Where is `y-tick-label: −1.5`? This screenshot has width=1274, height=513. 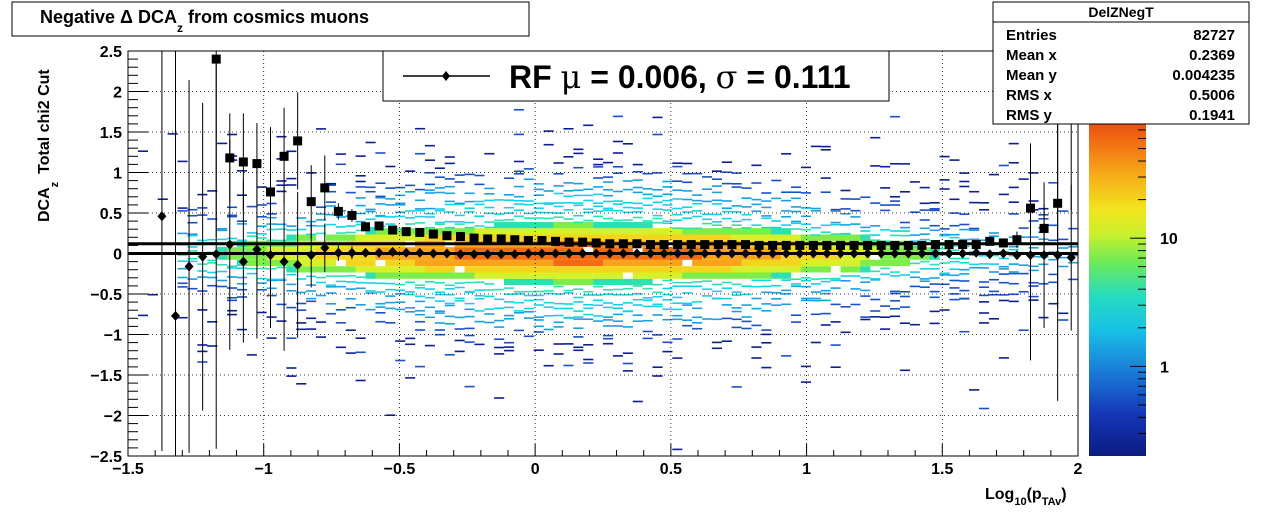
y-tick-label: −1.5 is located at coordinates (106, 376).